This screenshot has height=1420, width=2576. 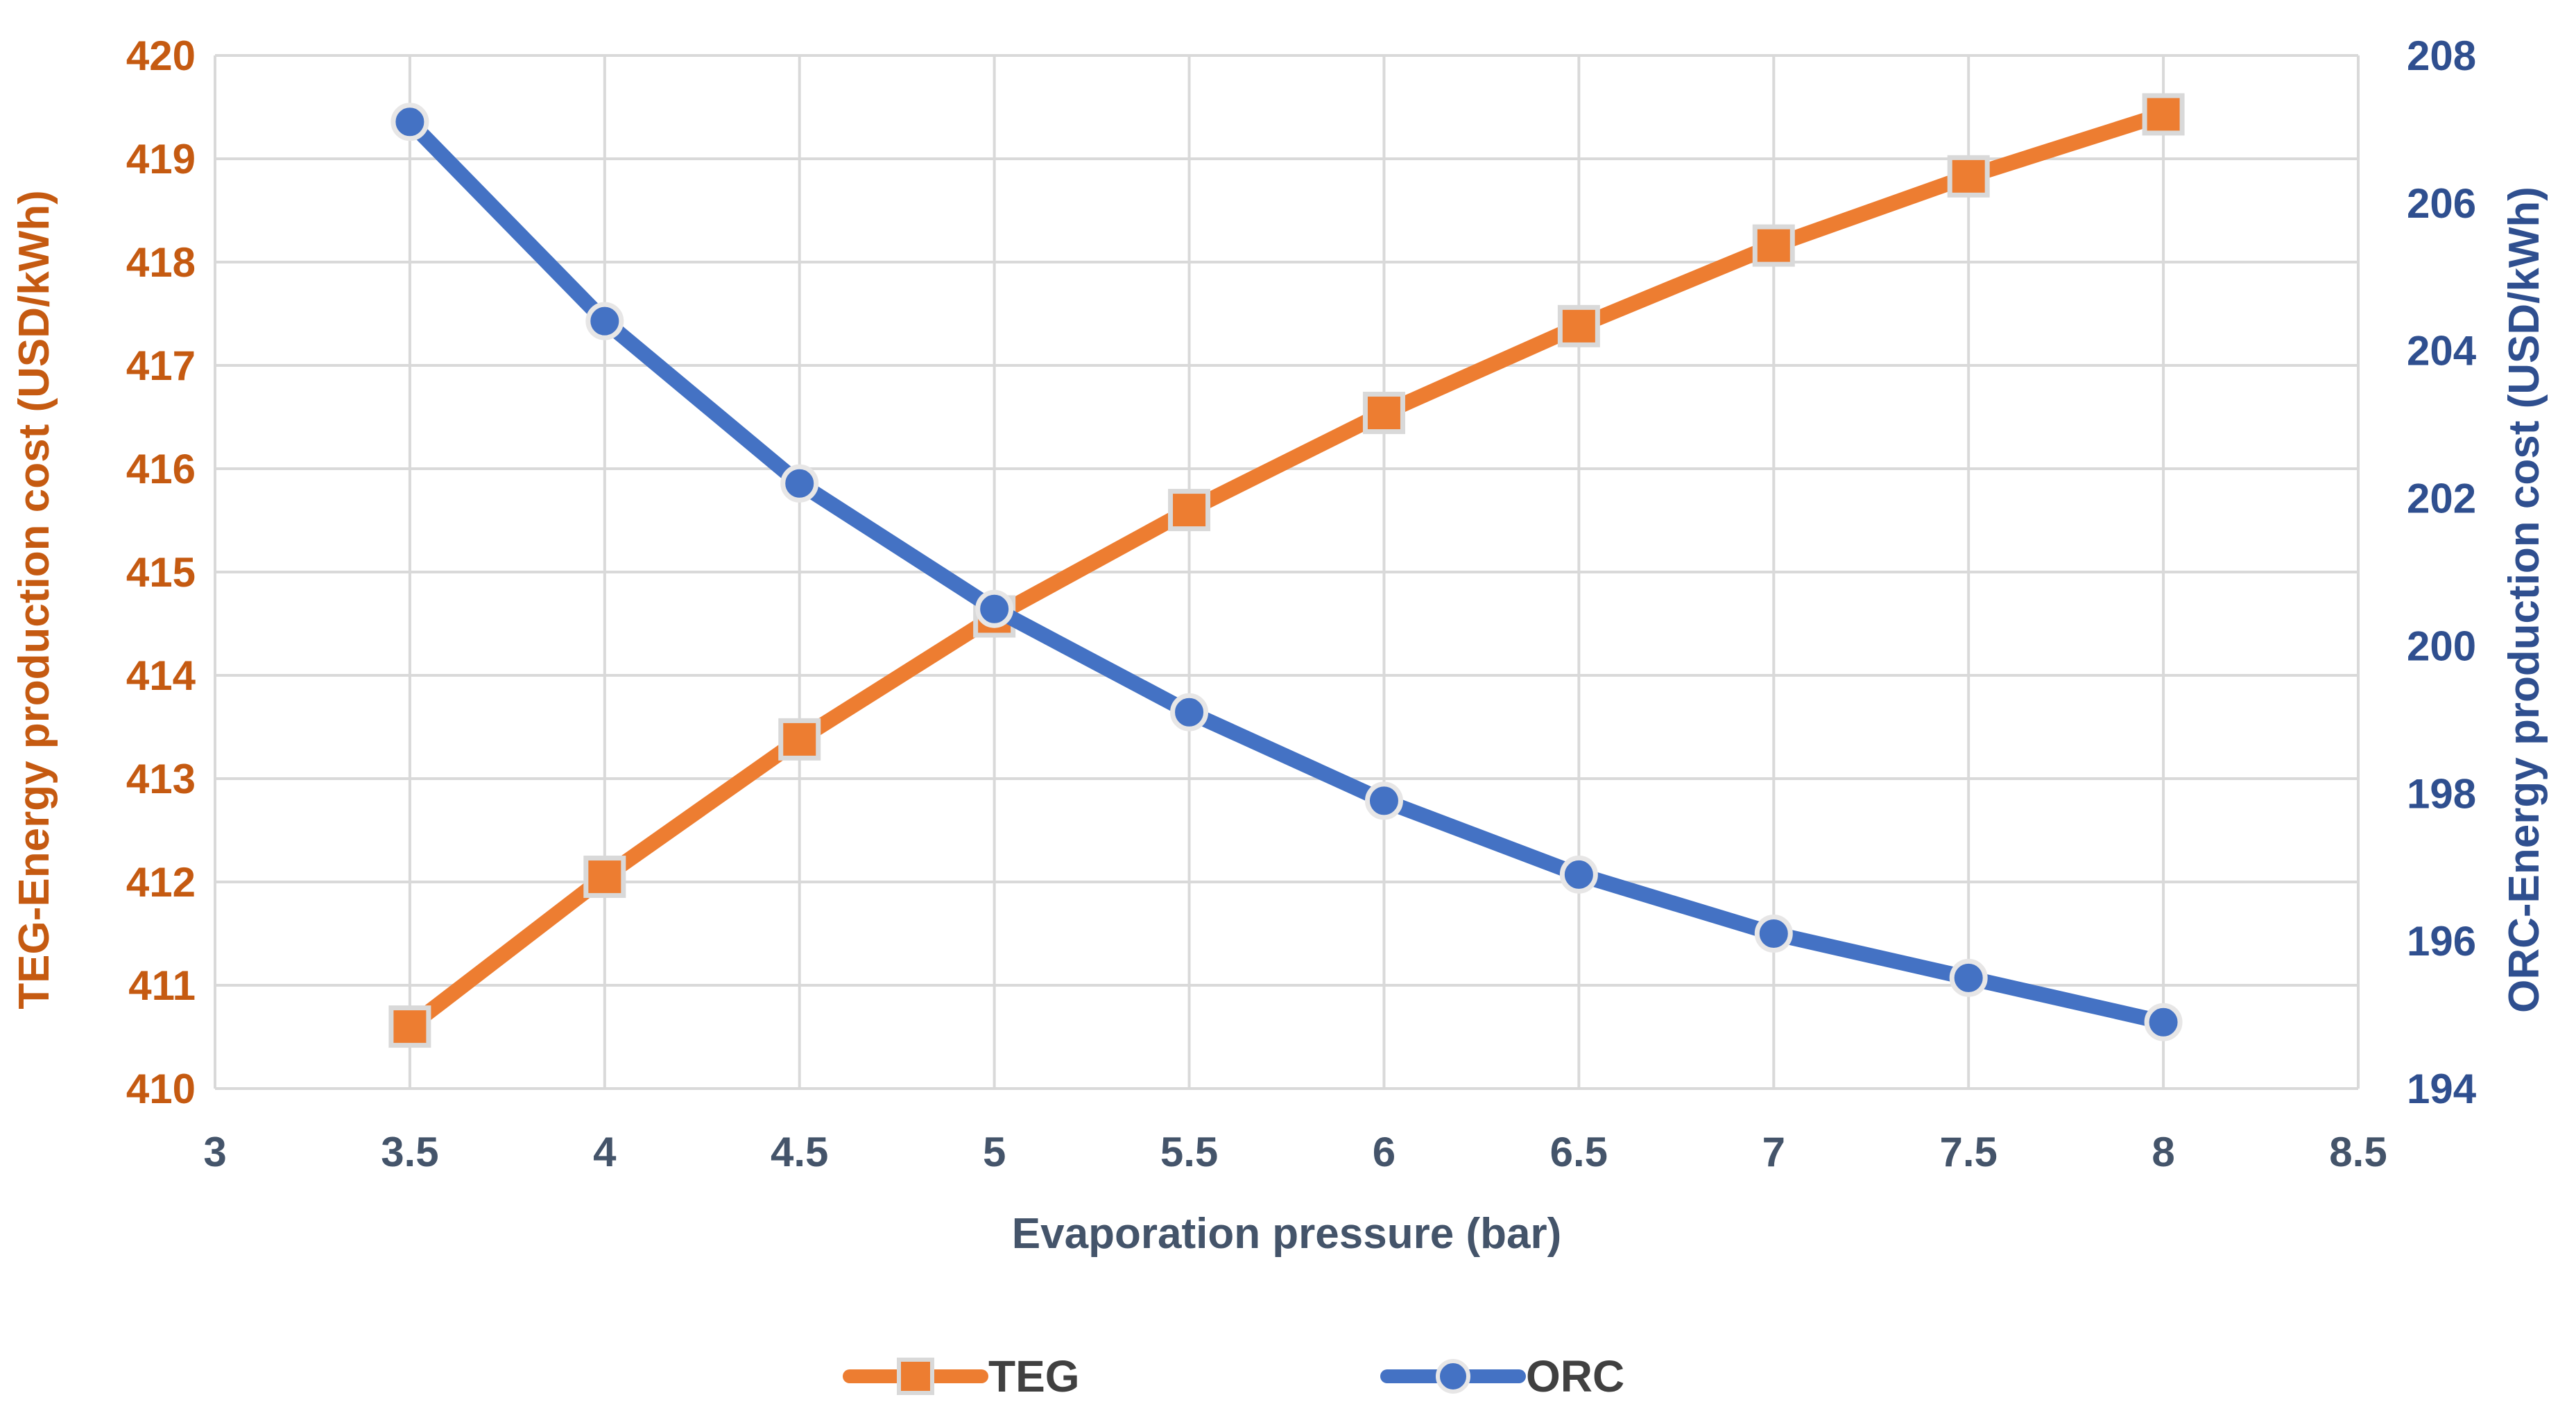 I want to click on x-tick-label: 5.5, so click(x=1189, y=1152).